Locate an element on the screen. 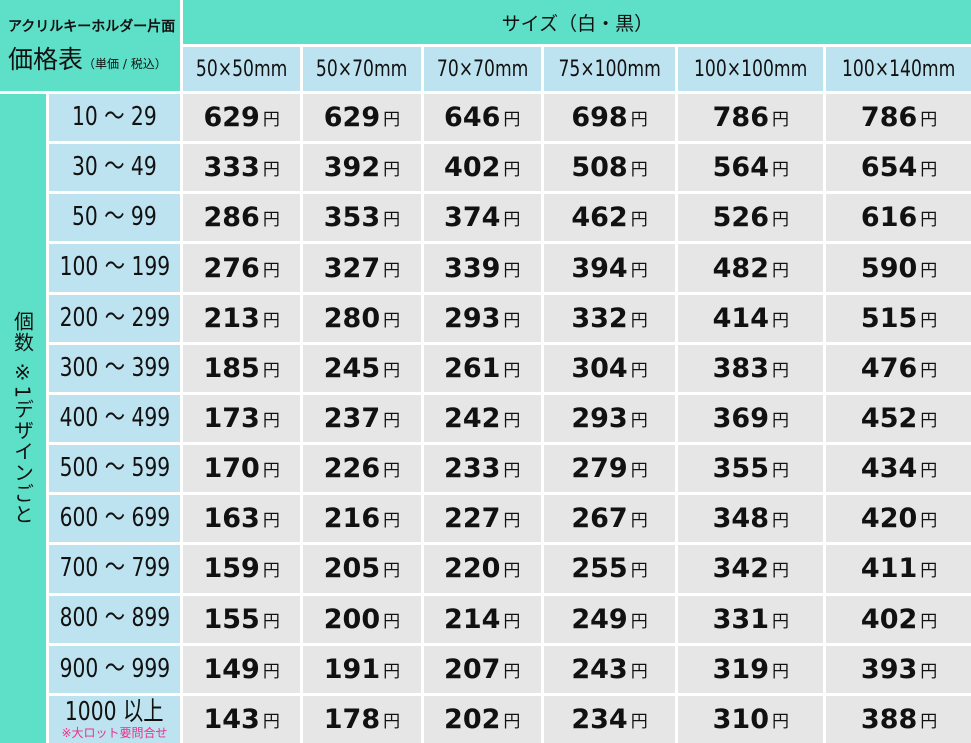 This screenshot has width=971, height=743. price-cell: 411 円 is located at coordinates (898, 569).